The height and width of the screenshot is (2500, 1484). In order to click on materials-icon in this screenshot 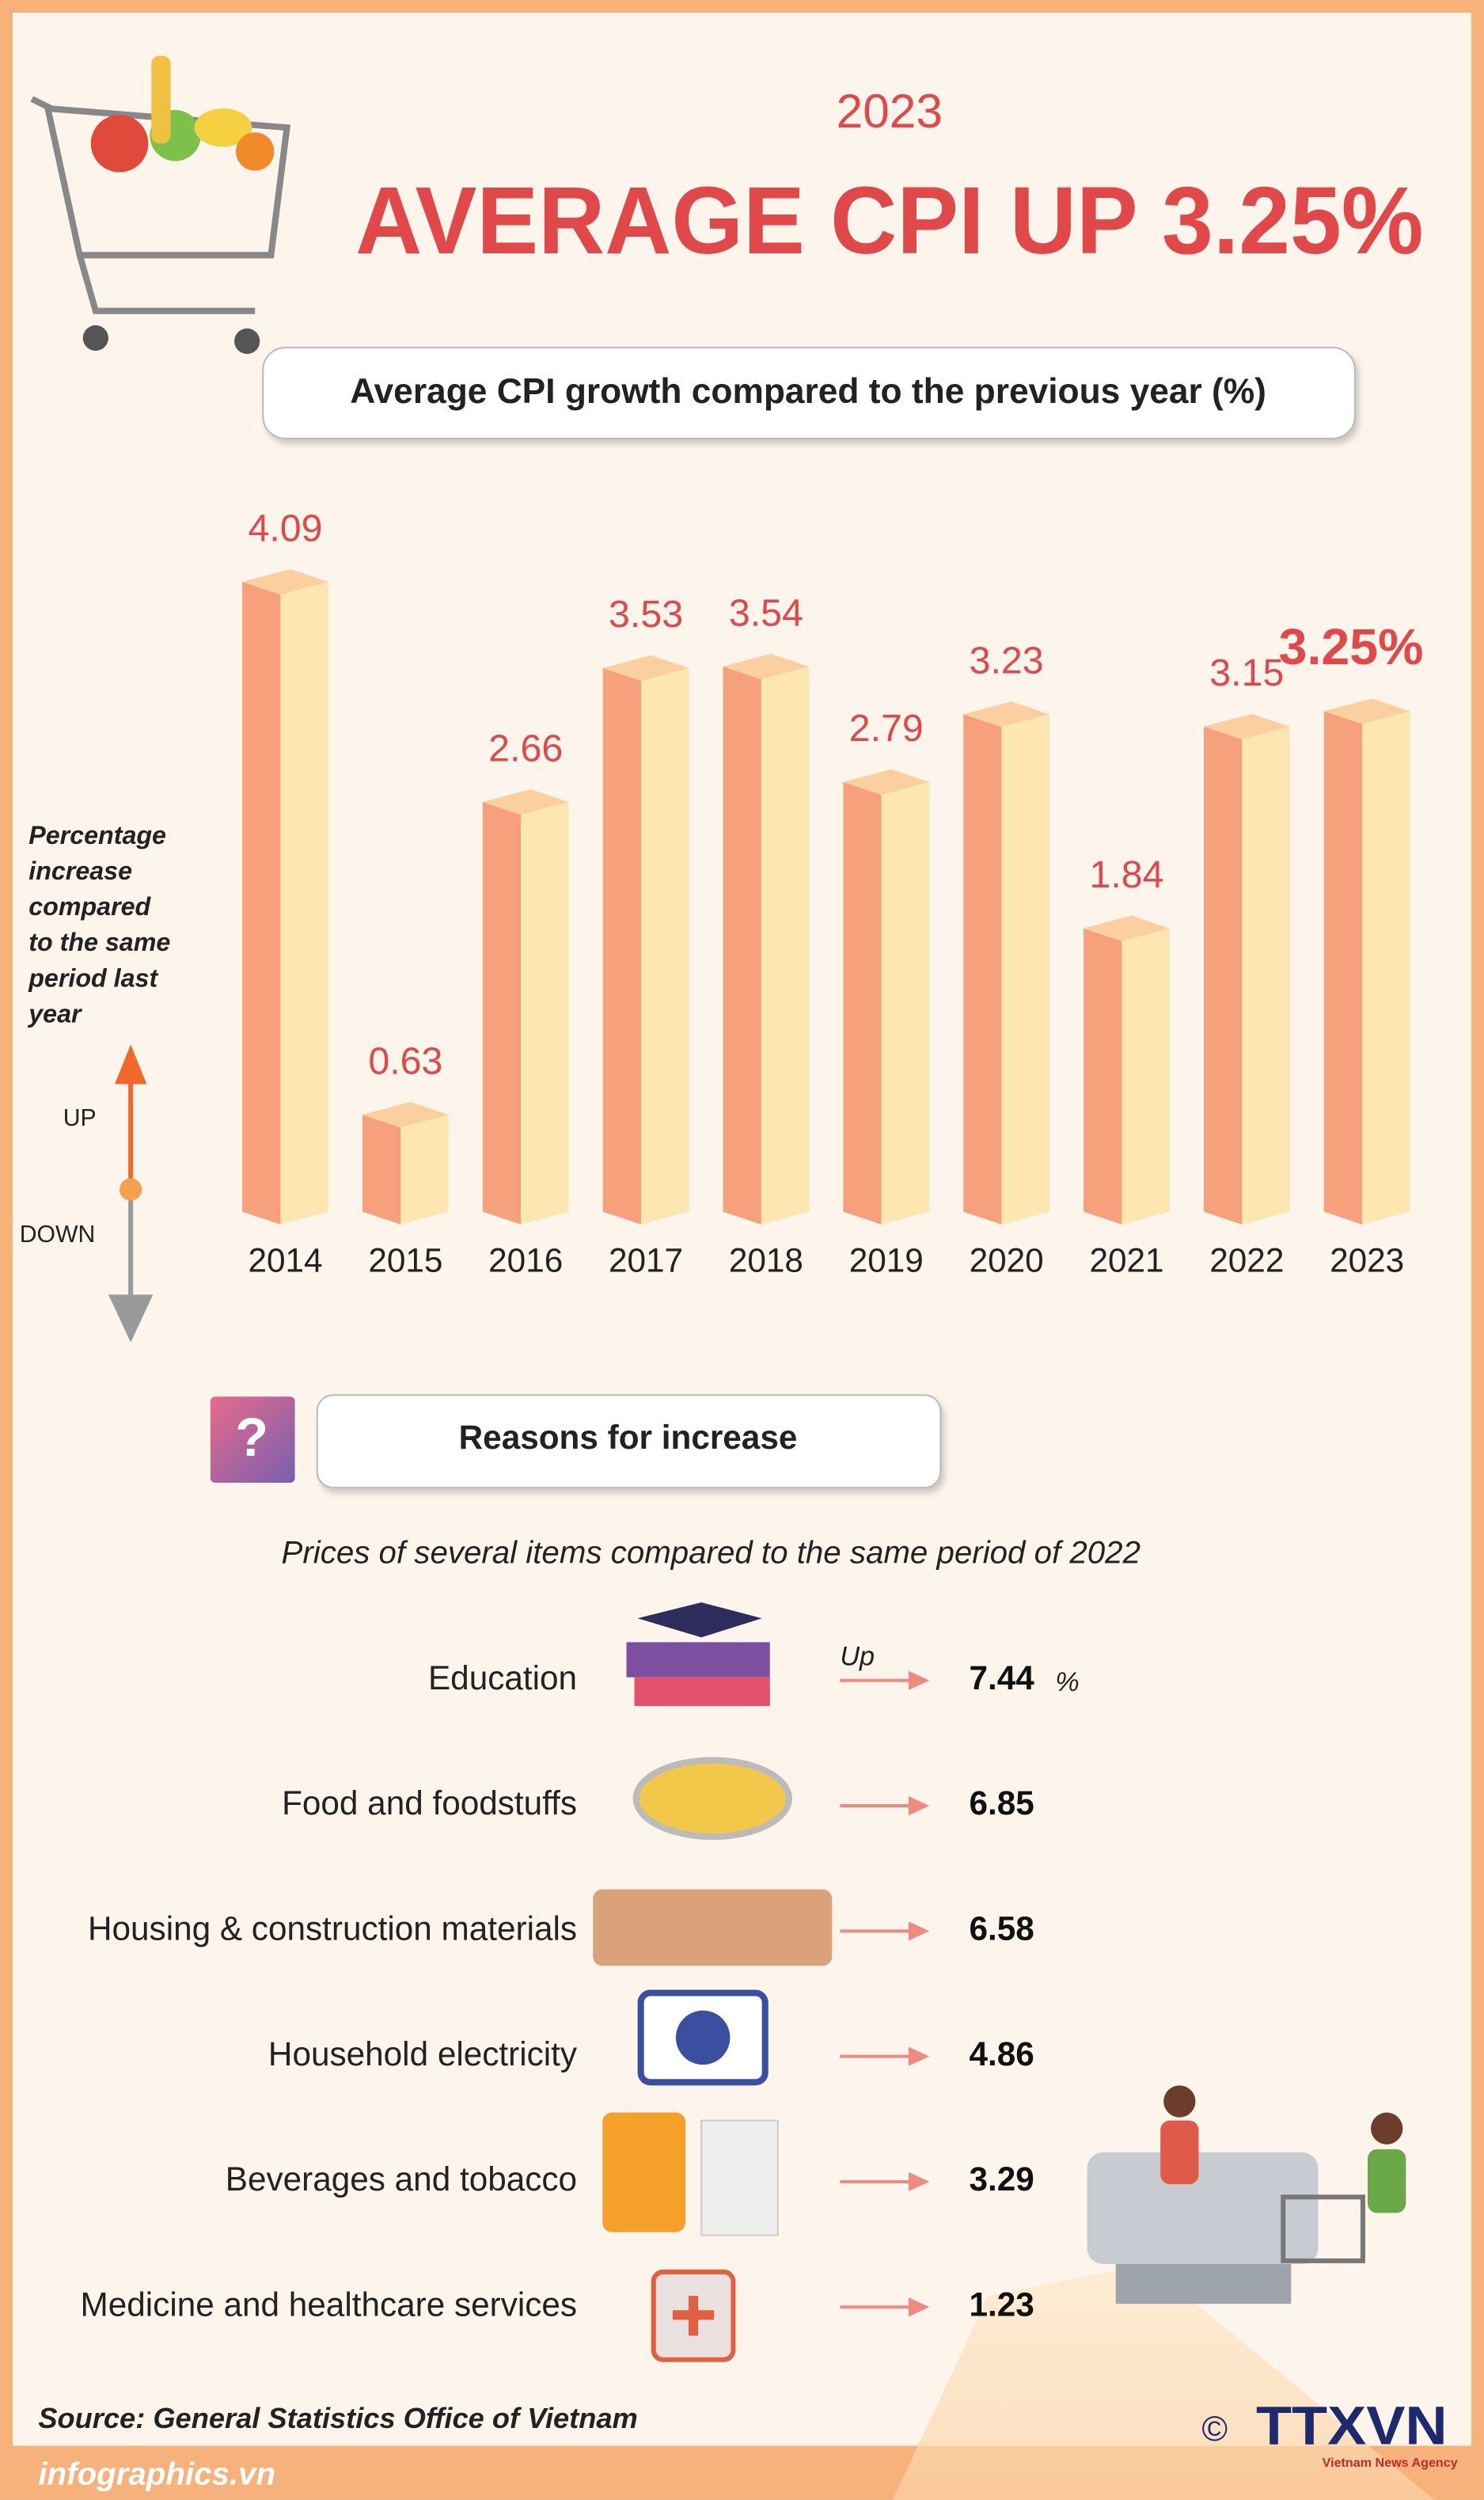, I will do `click(713, 1928)`.